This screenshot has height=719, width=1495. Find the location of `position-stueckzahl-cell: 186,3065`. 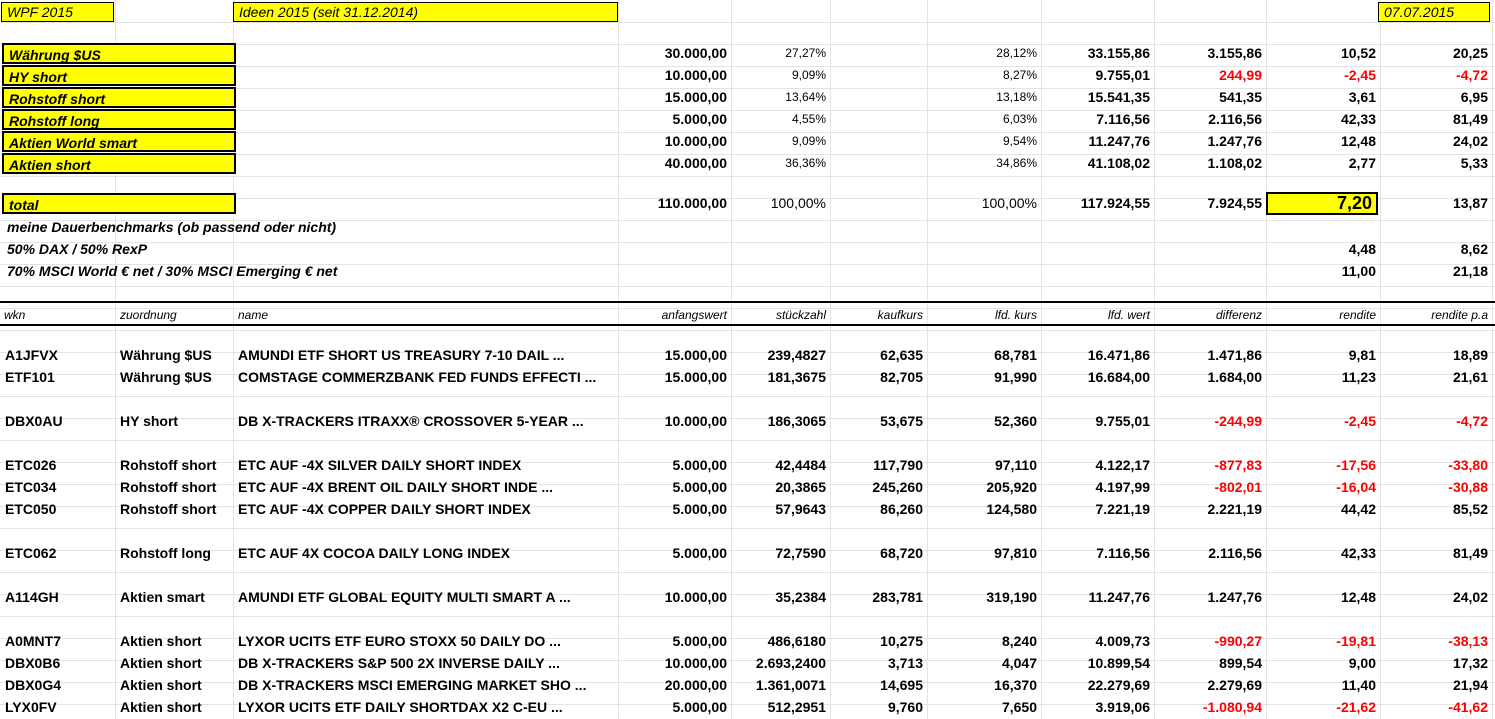

position-stueckzahl-cell: 186,3065 is located at coordinates (796, 421).